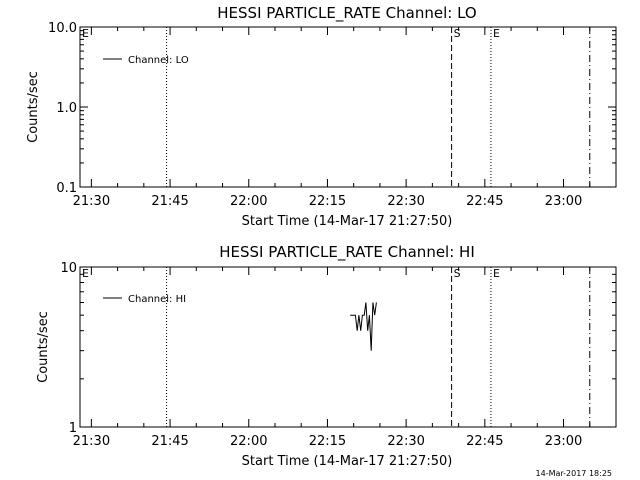 This screenshot has width=640, height=480. What do you see at coordinates (347, 221) in the screenshot?
I see `x-axis-label-lo: Start Time (14-Mar-17 21:27:50)` at bounding box center [347, 221].